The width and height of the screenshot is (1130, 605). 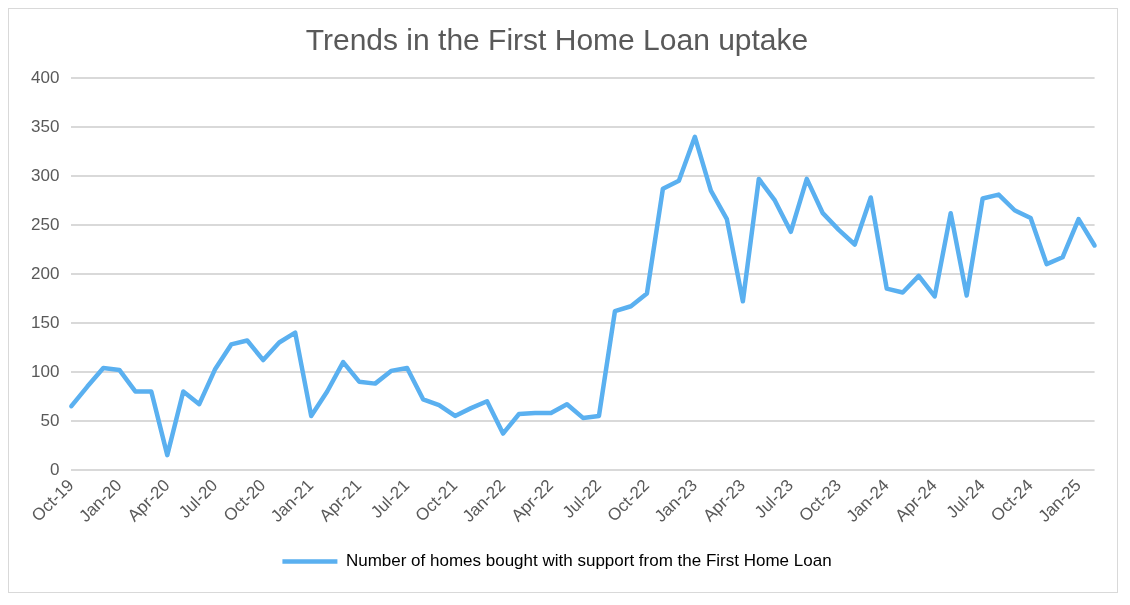 I want to click on y-tick-label: 100, so click(x=45, y=371).